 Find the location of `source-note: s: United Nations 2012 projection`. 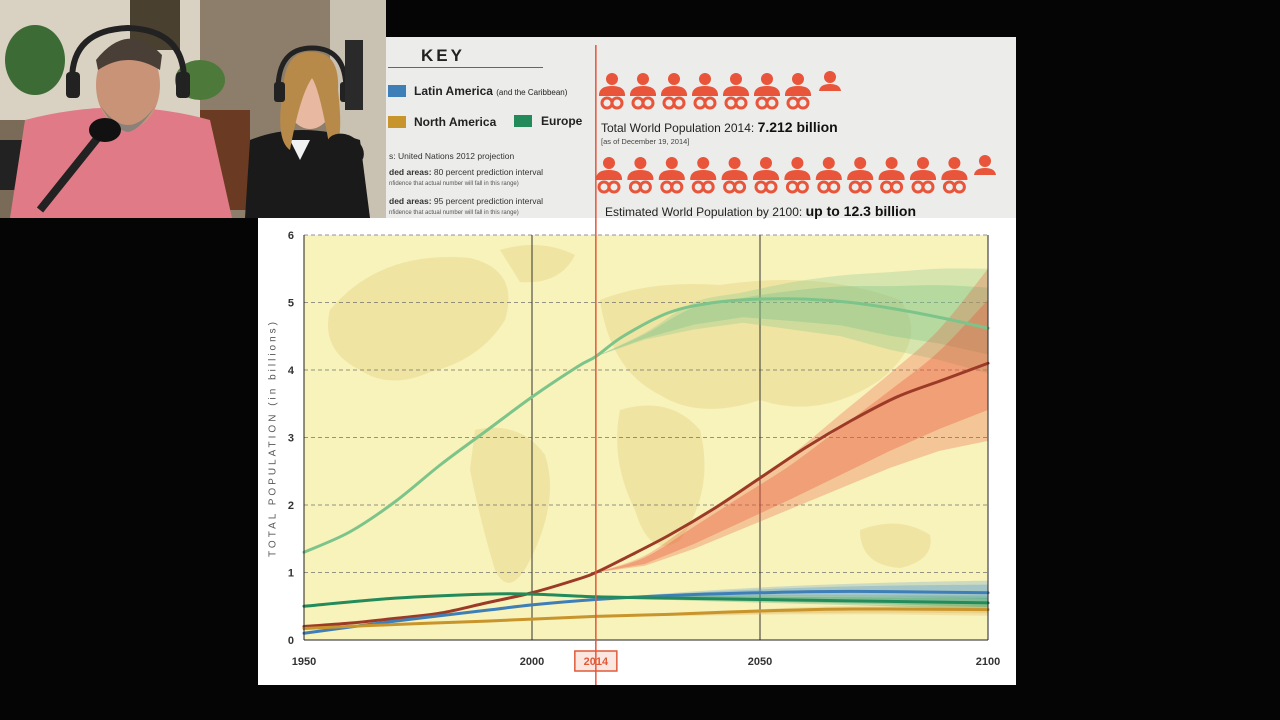

source-note: s: United Nations 2012 projection is located at coordinates (452, 156).